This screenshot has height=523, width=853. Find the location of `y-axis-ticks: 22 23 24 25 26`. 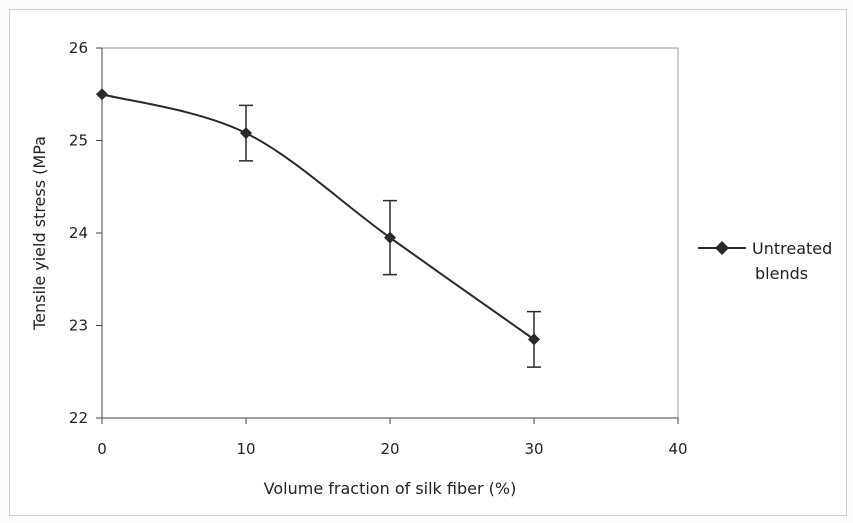

y-axis-ticks: 22 23 24 25 26 is located at coordinates (85, 233).